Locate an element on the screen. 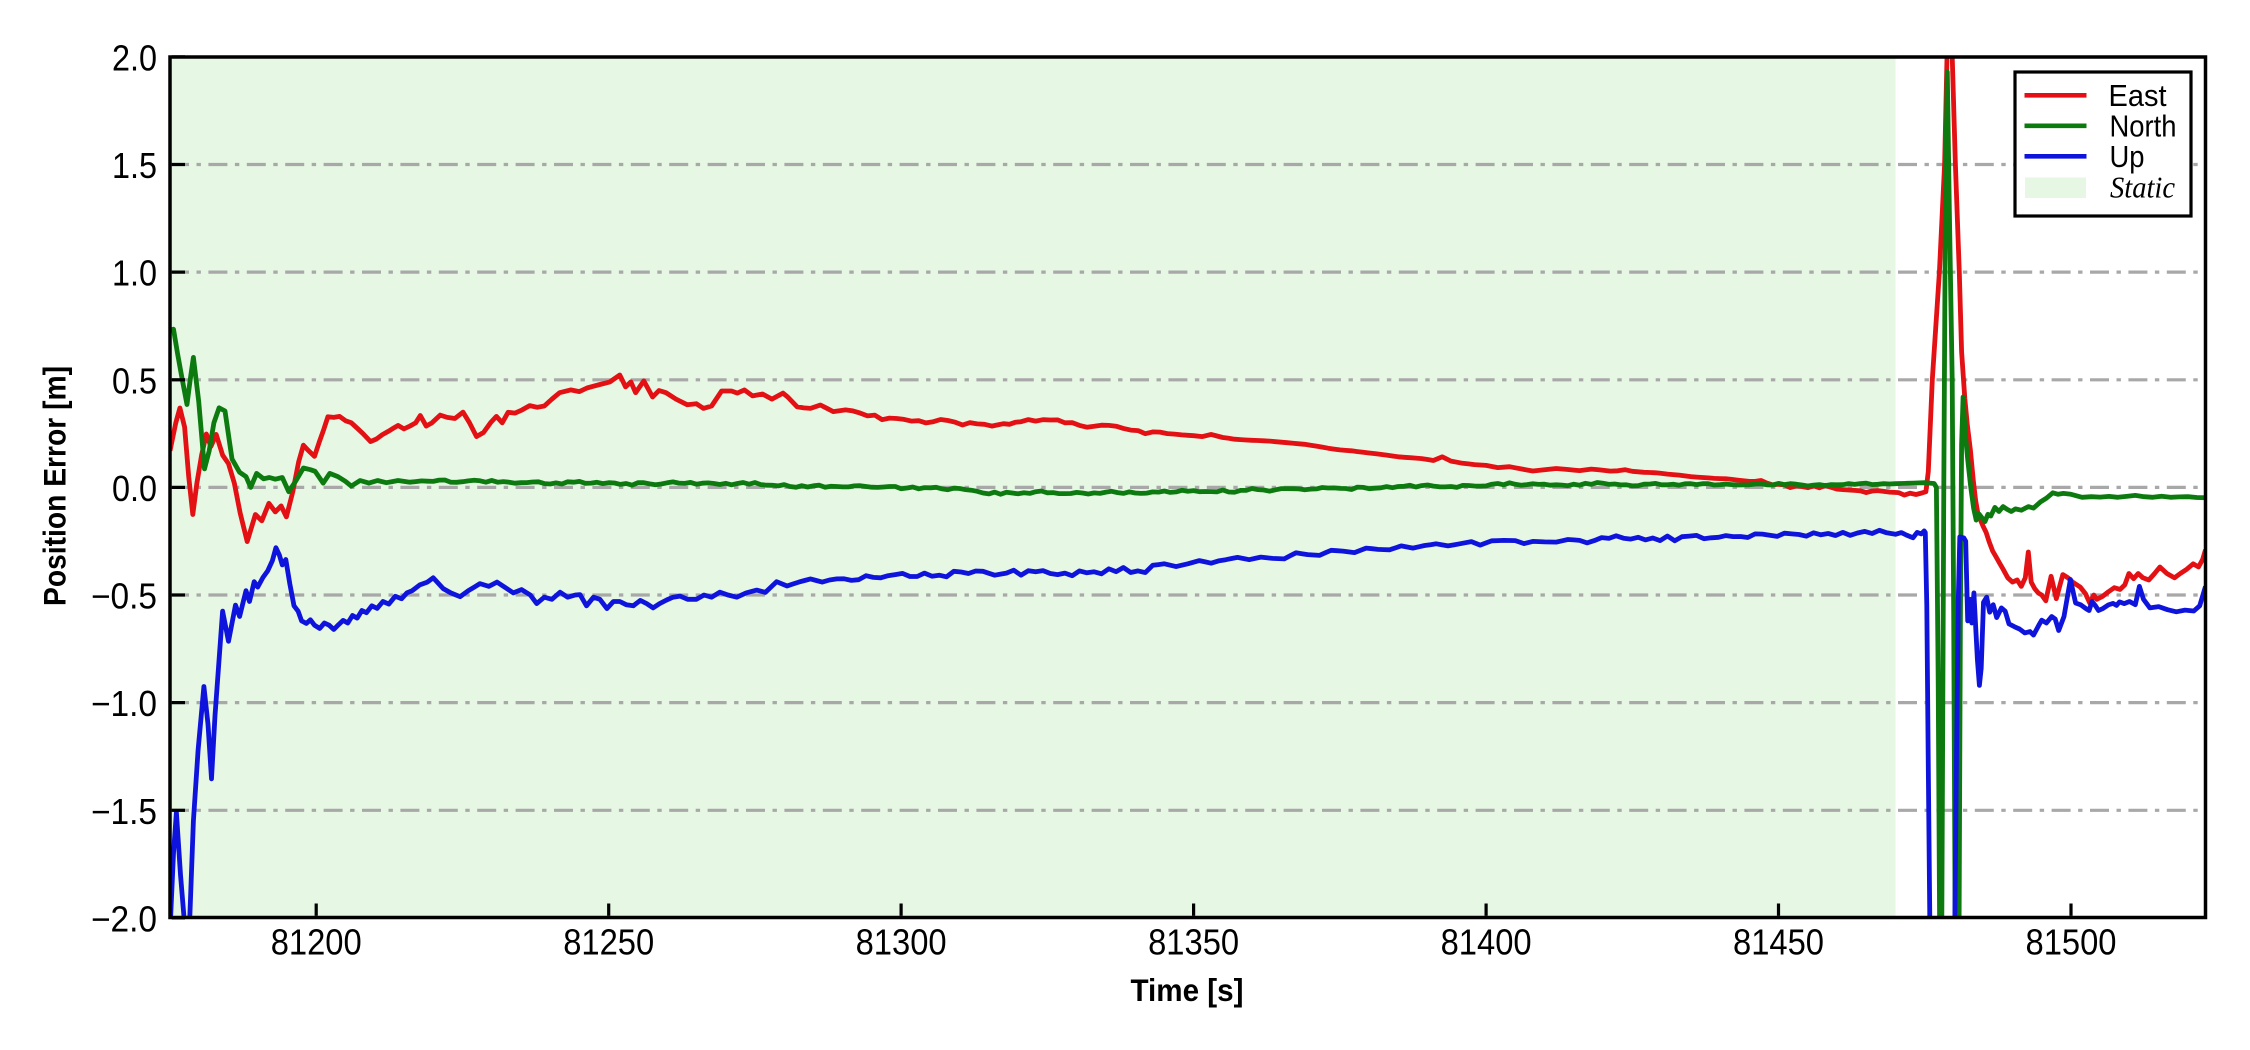  svg-text: 81500 is located at coordinates (2071, 942).